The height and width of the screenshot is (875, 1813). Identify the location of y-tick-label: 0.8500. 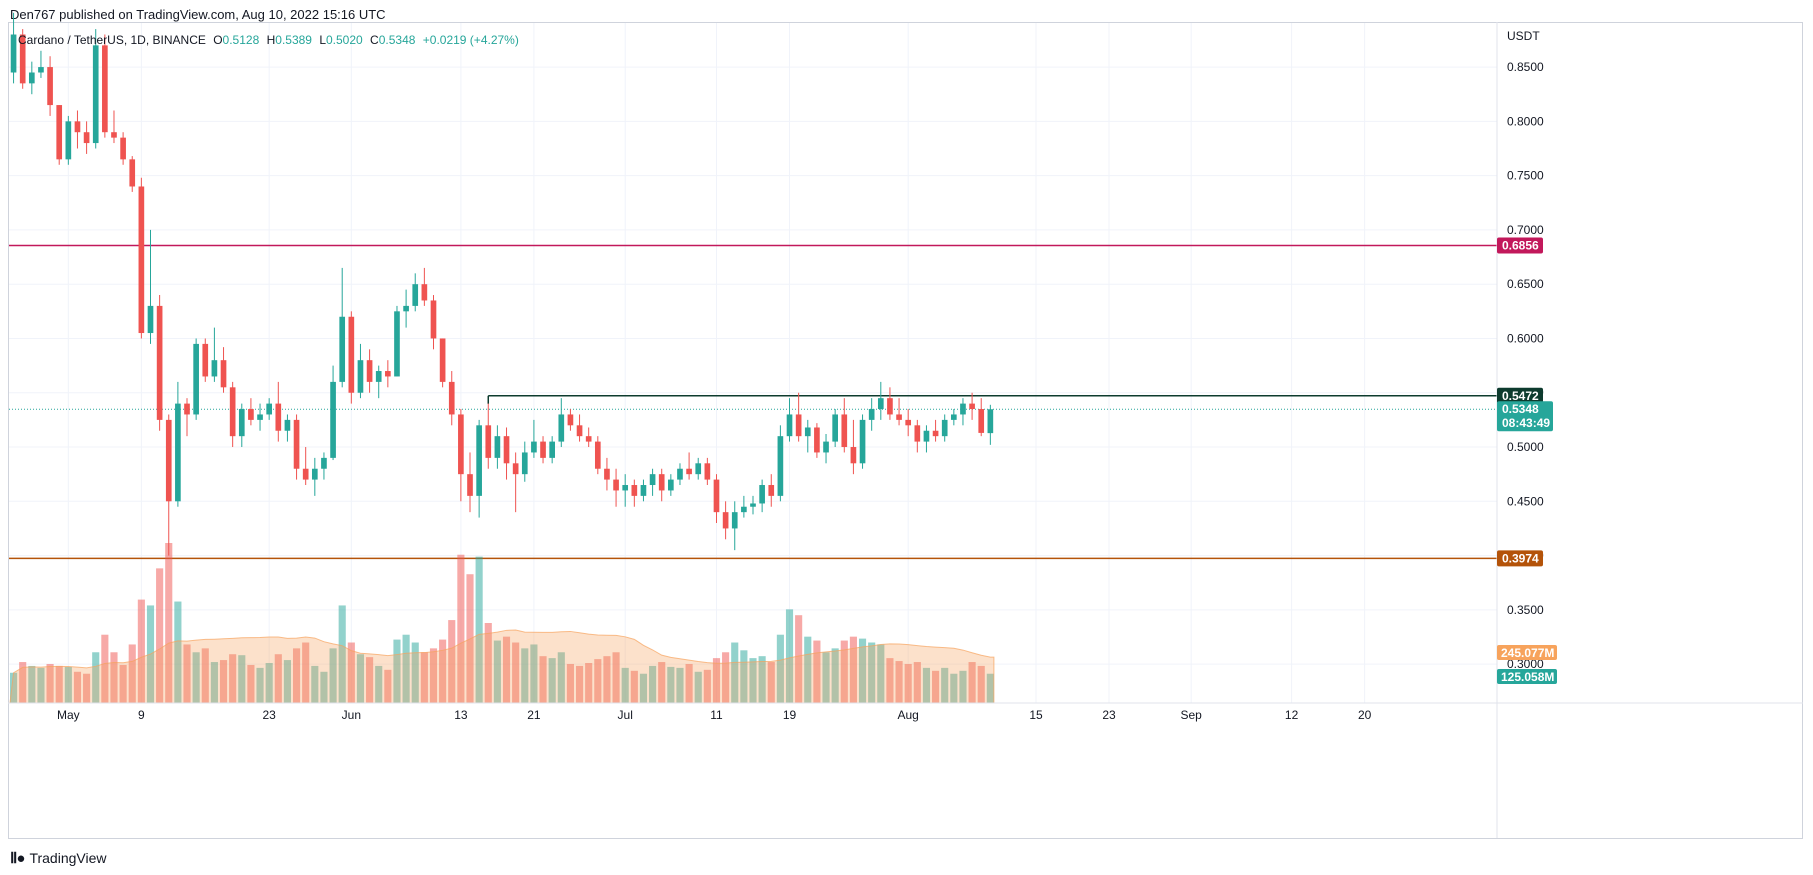
(1525, 67).